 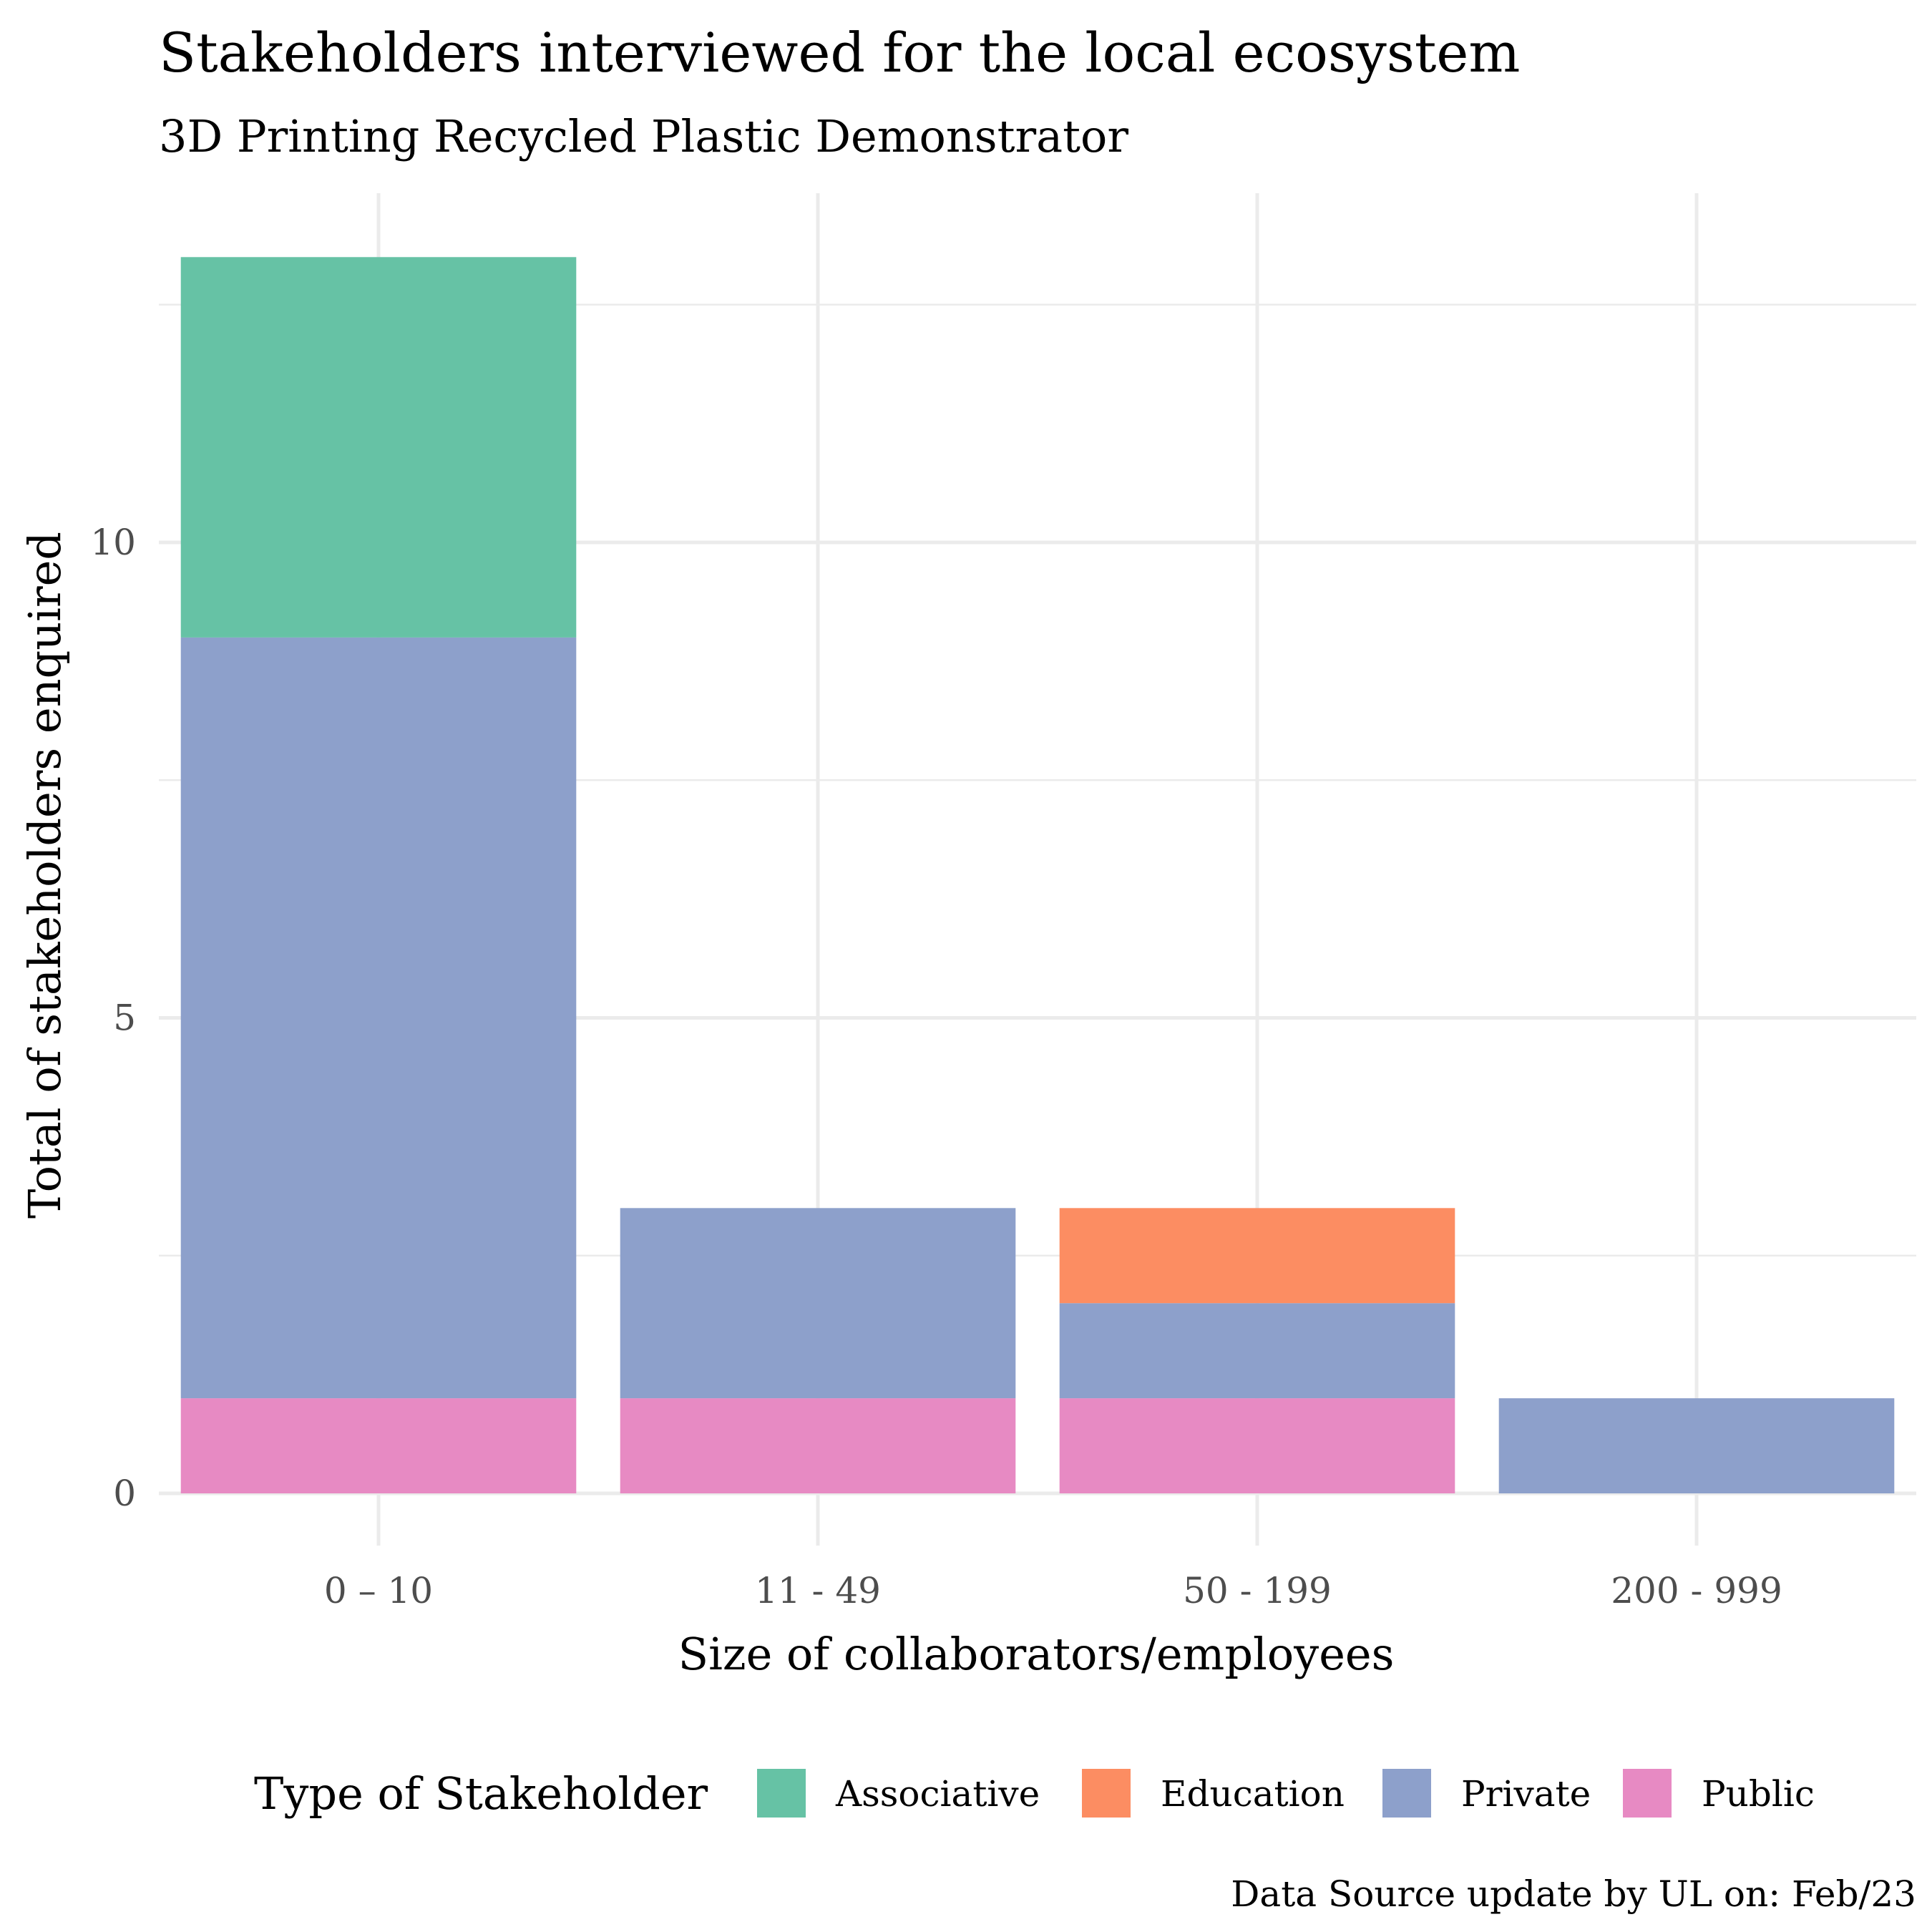 I want to click on y-tick-label: 5, so click(x=124, y=1018).